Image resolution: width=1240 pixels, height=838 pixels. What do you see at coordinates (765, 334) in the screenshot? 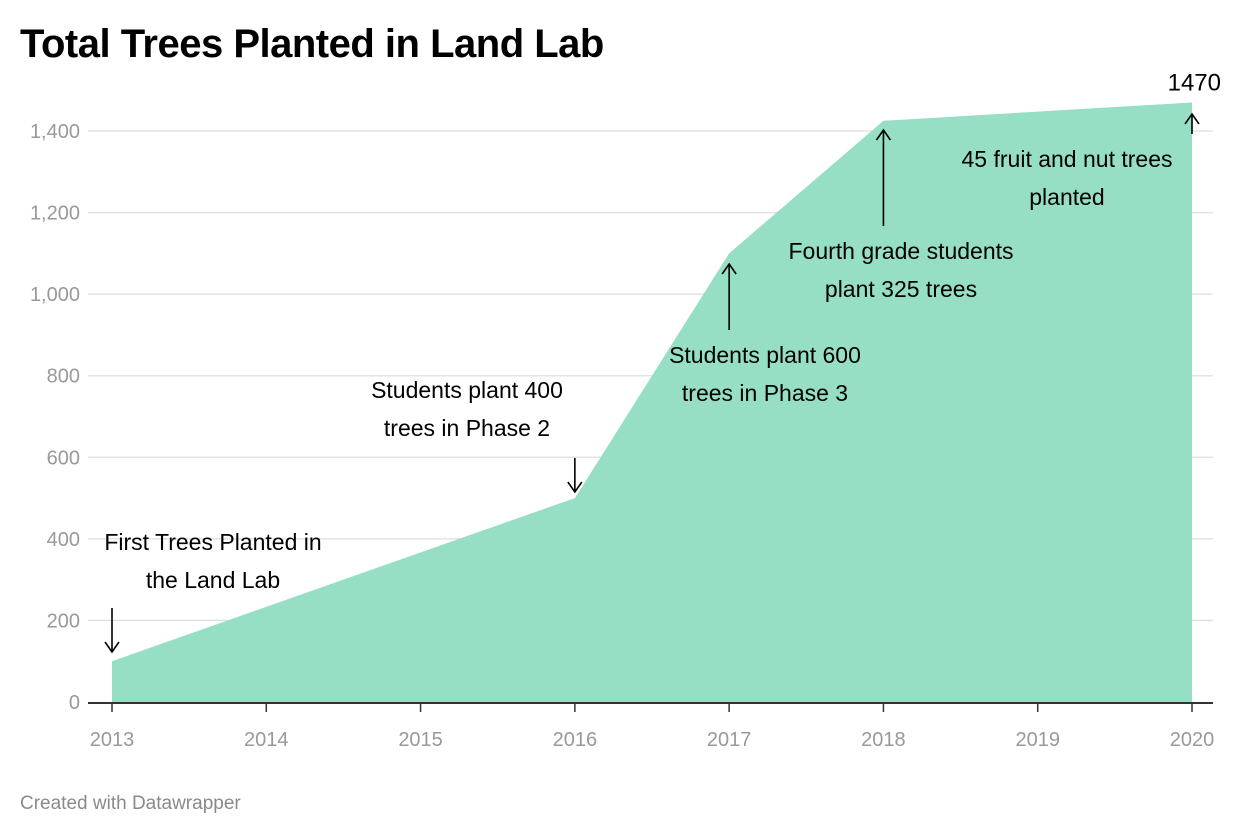
I see `annotation: Students plant 600 trees in Phase 3` at bounding box center [765, 334].